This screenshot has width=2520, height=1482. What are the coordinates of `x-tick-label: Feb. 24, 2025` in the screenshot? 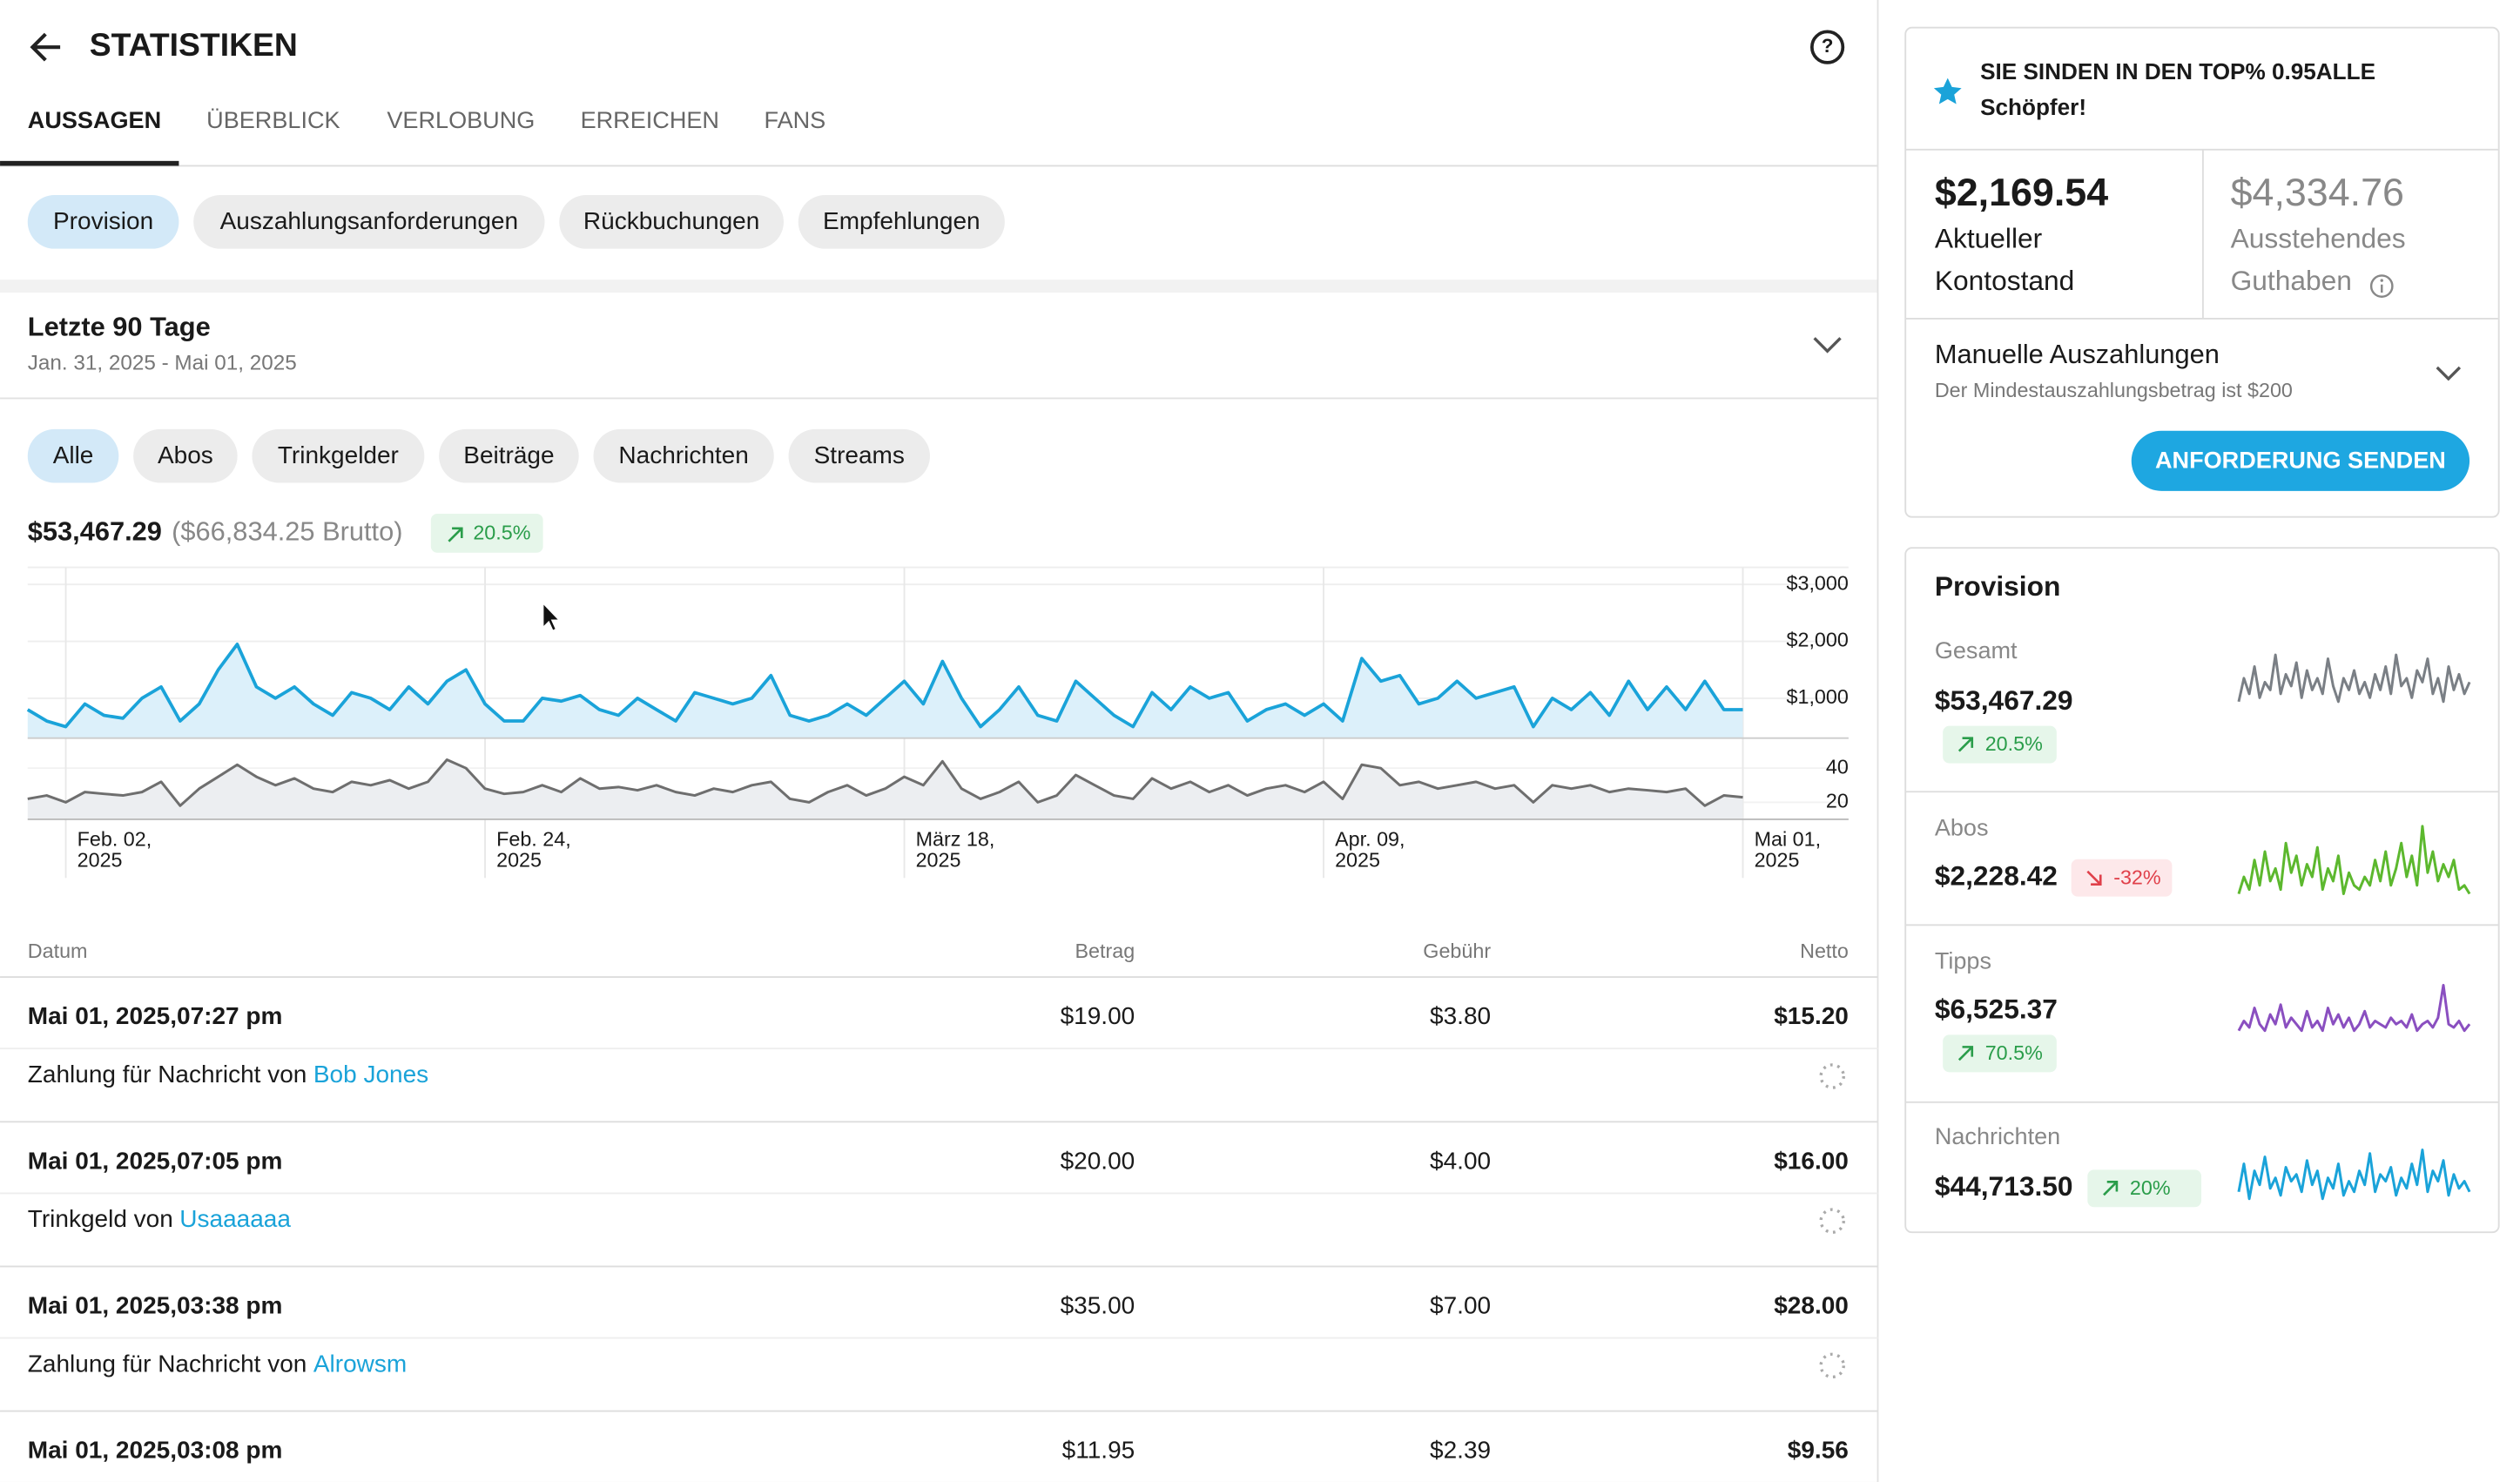 It's located at (533, 849).